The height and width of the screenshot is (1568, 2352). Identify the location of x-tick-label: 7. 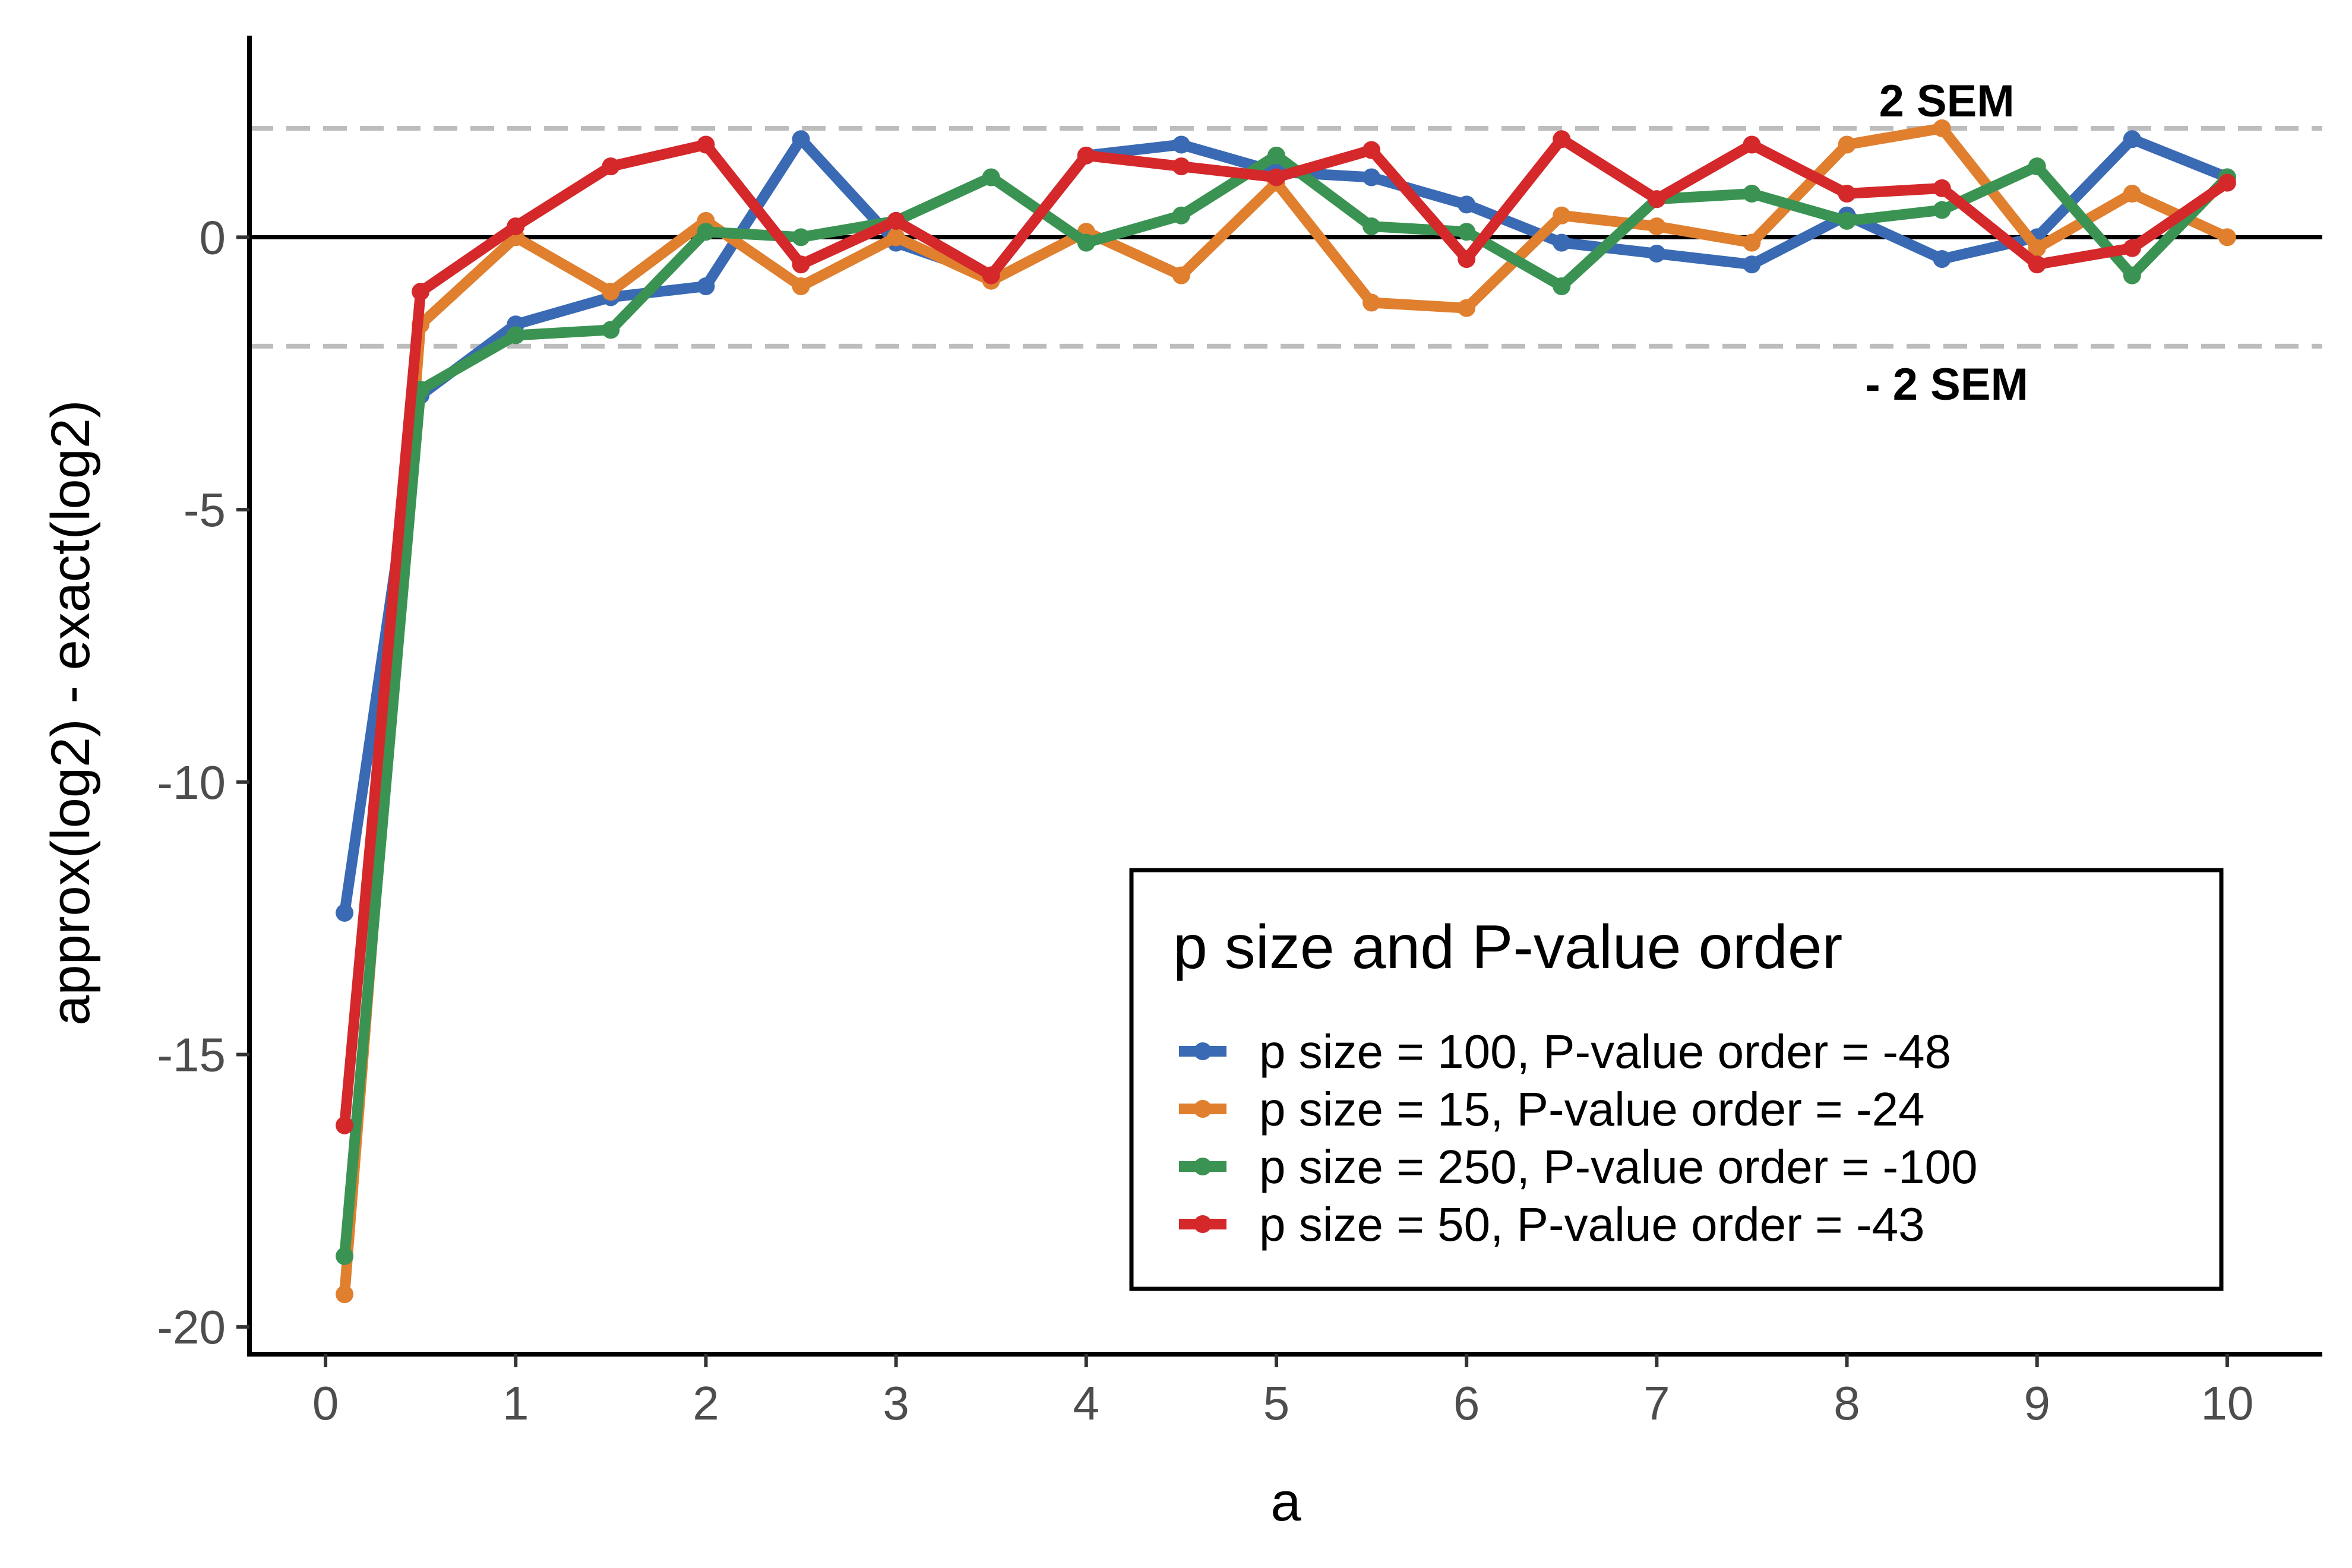
(1657, 1403).